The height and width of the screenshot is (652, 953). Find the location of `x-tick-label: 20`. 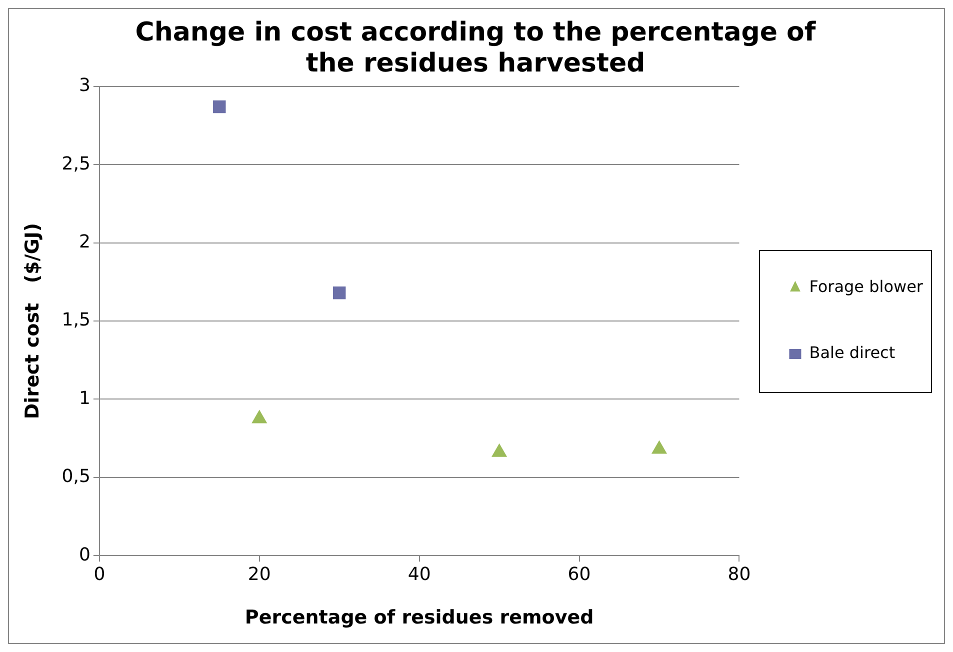

x-tick-label: 20 is located at coordinates (259, 575).